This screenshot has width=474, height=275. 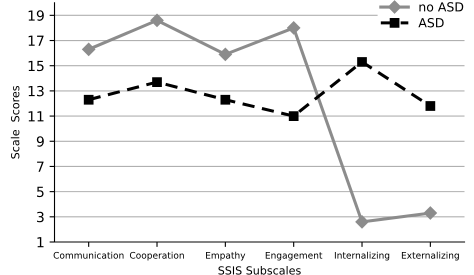 I want to click on y-tick-label: 15, so click(x=36, y=66).